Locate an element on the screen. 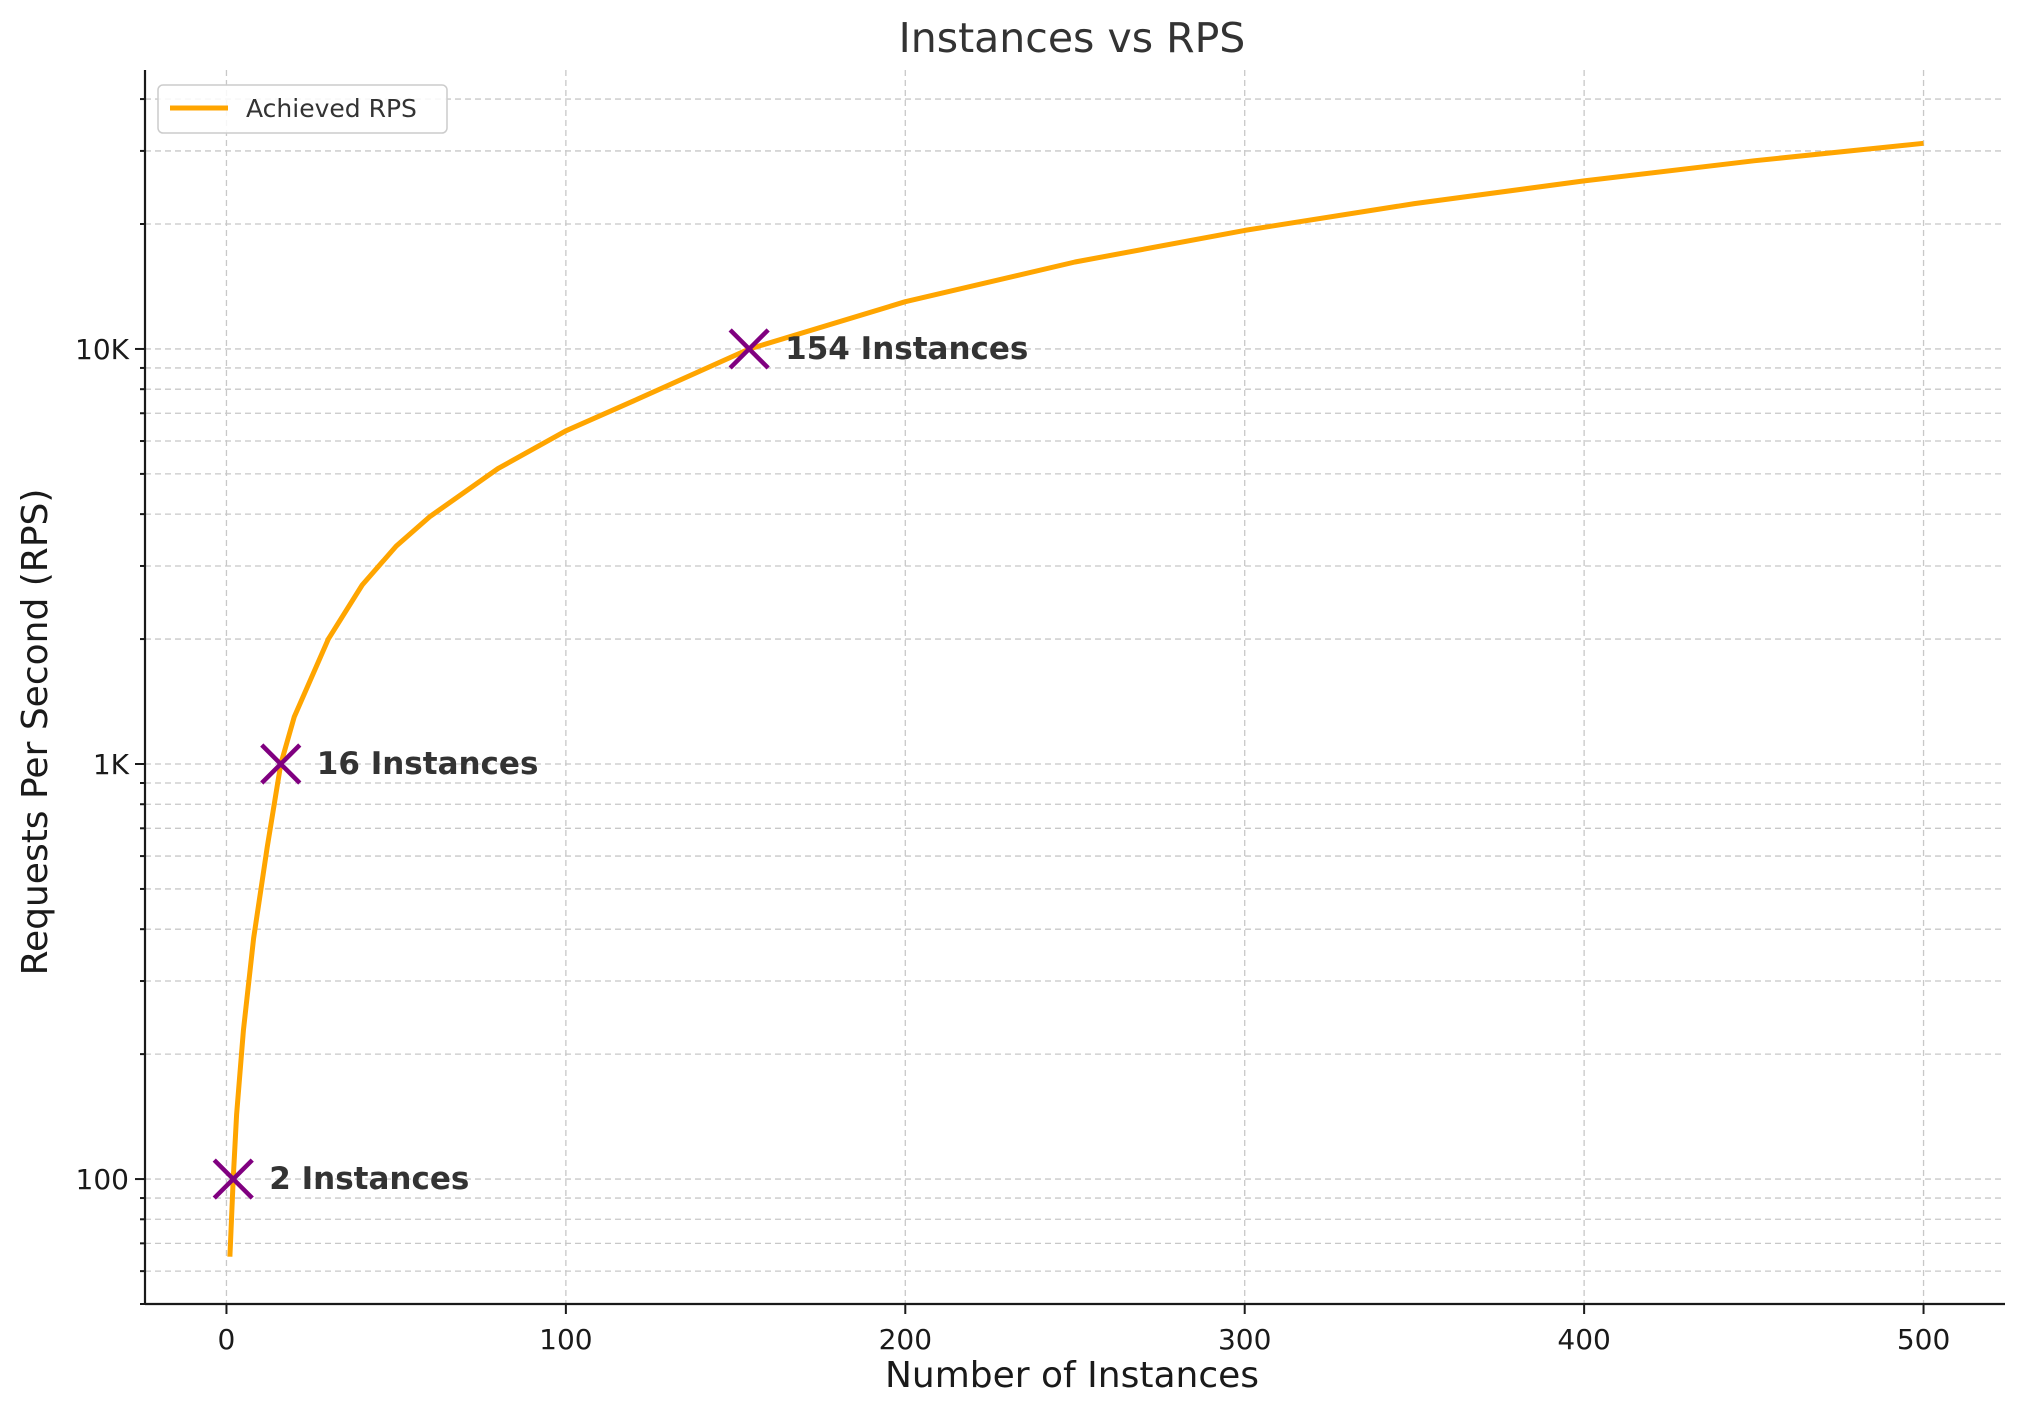  legend: Achieved RPS is located at coordinates (302, 109).